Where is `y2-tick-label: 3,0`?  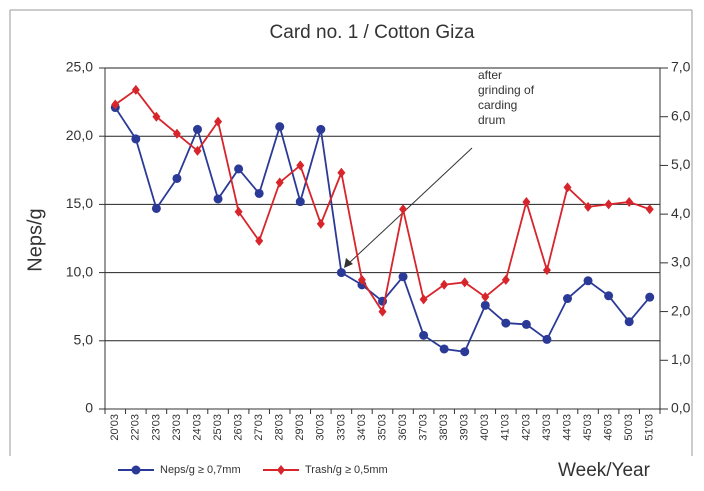 y2-tick-label: 3,0 is located at coordinates (681, 262).